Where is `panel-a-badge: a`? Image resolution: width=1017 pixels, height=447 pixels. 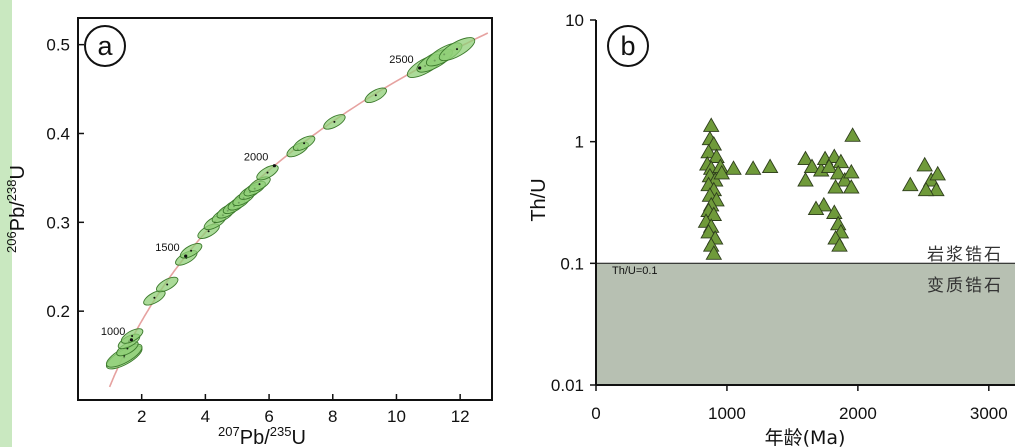 panel-a-badge: a is located at coordinates (105, 46).